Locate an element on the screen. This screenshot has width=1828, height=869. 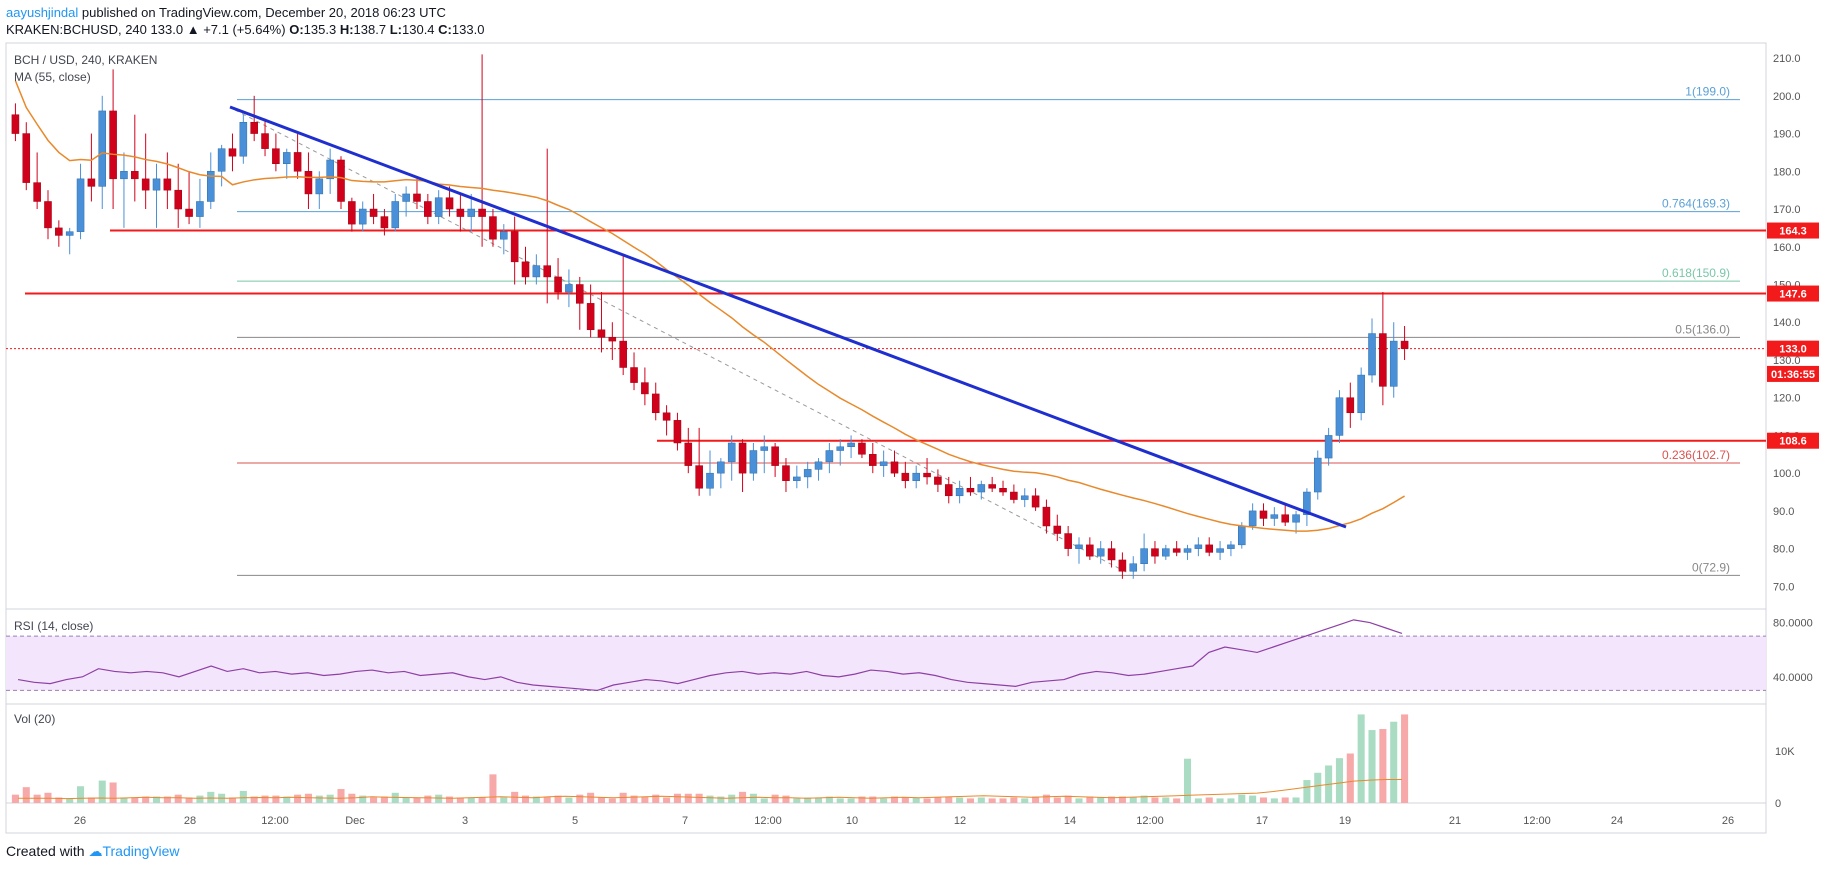
x-tick-label: 12 is located at coordinates (960, 821).